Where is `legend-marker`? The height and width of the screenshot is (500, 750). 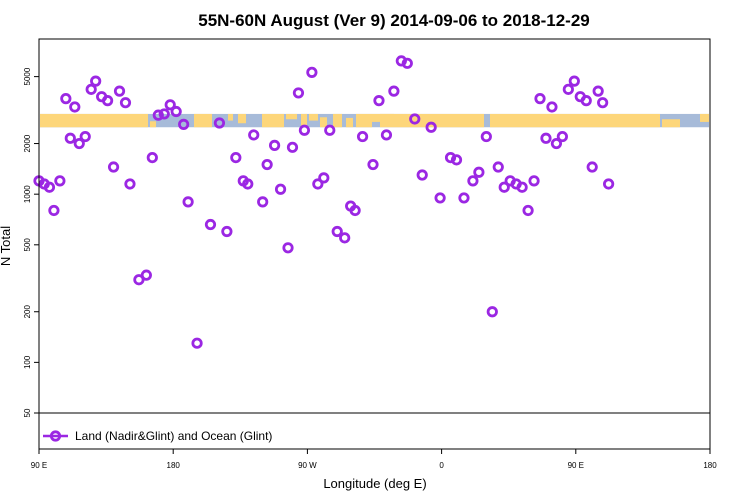
legend-marker is located at coordinates (55, 436).